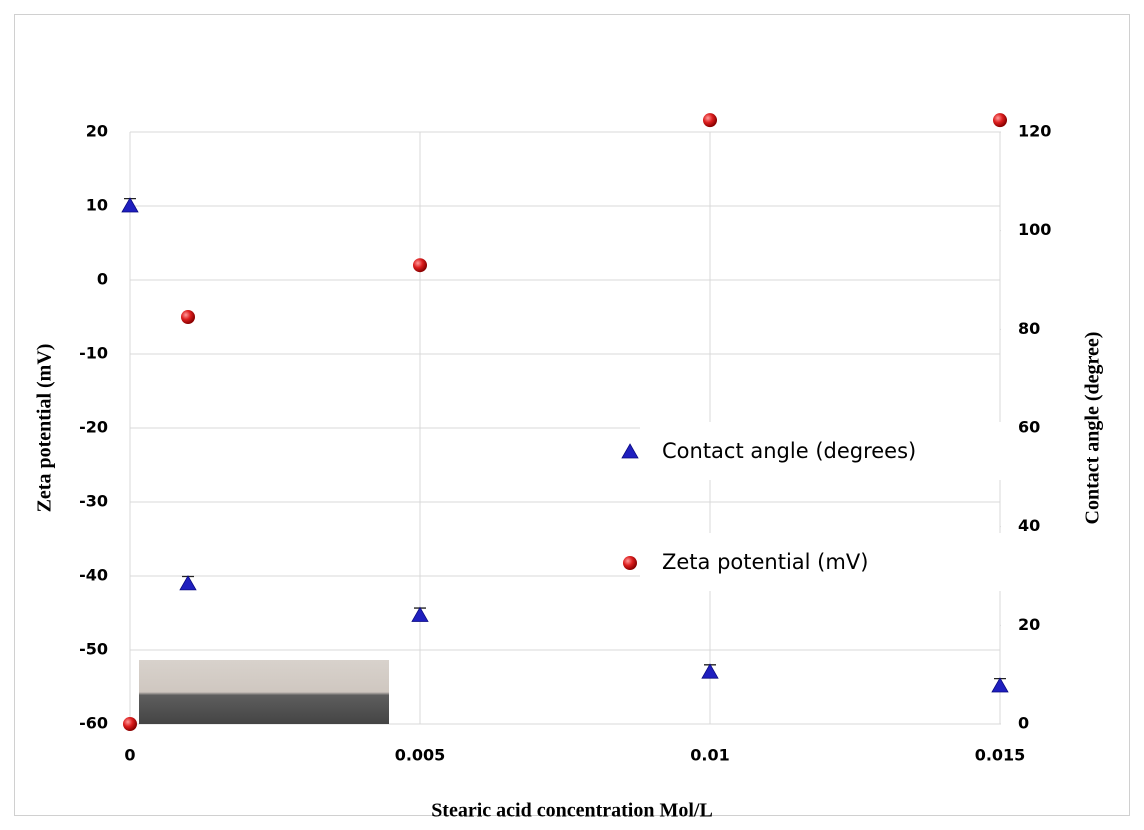 The width and height of the screenshot is (1144, 830). What do you see at coordinates (93, 353) in the screenshot?
I see `y-tick-label: -10` at bounding box center [93, 353].